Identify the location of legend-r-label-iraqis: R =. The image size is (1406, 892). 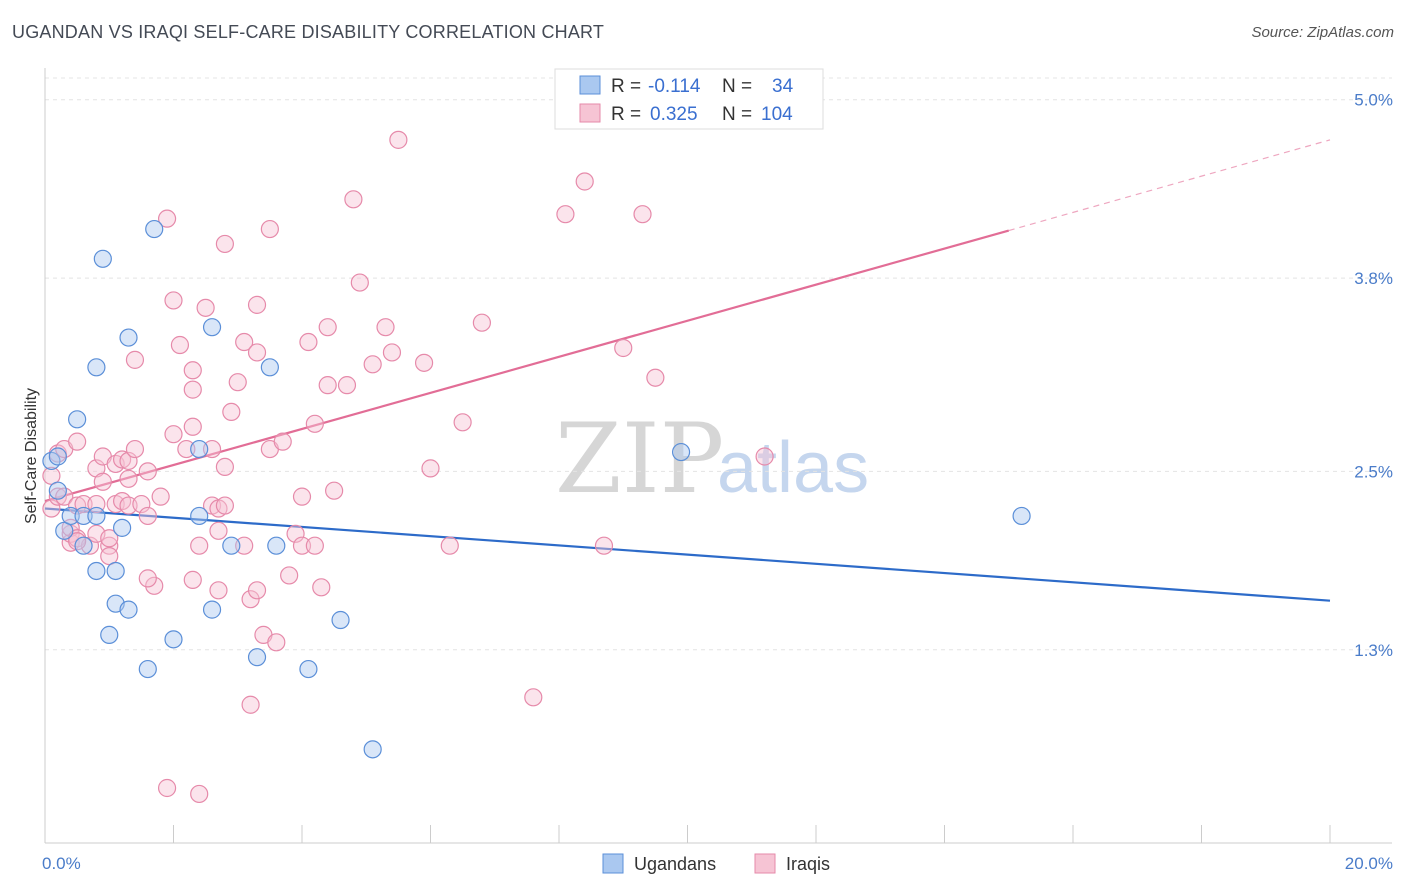
(626, 114).